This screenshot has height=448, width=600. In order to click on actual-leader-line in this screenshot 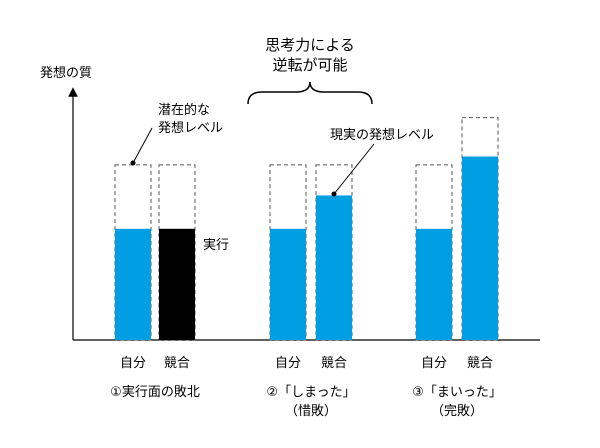, I will do `click(354, 169)`.